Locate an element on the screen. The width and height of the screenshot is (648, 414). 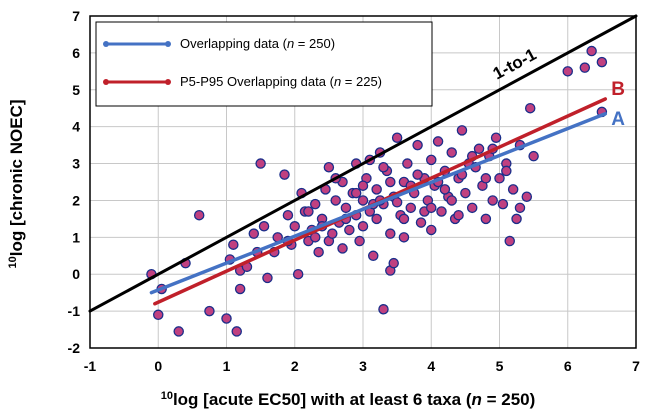
x-tick-label: 7 is located at coordinates (636, 366).